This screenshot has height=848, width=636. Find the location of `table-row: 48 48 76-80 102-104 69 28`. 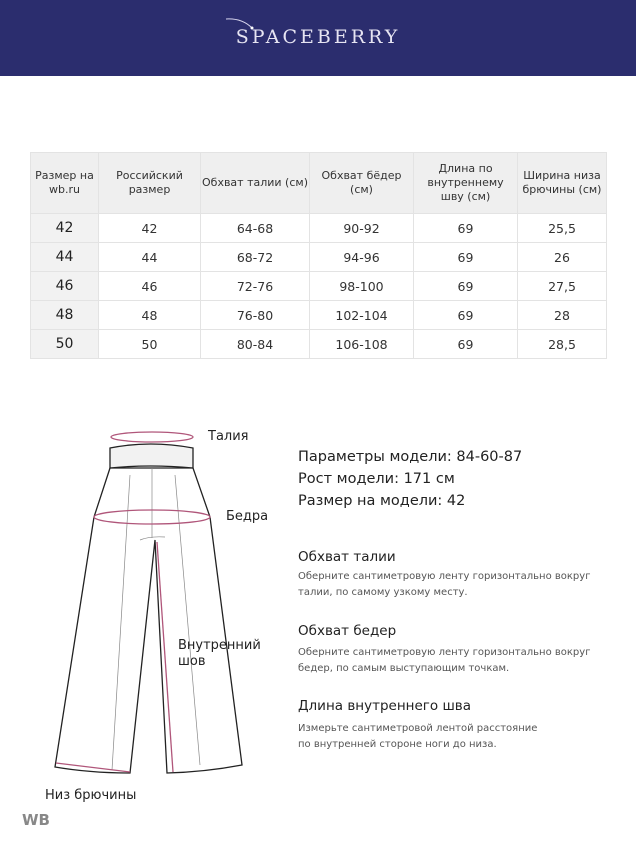

table-row: 48 48 76-80 102-104 69 28 is located at coordinates (318, 315).